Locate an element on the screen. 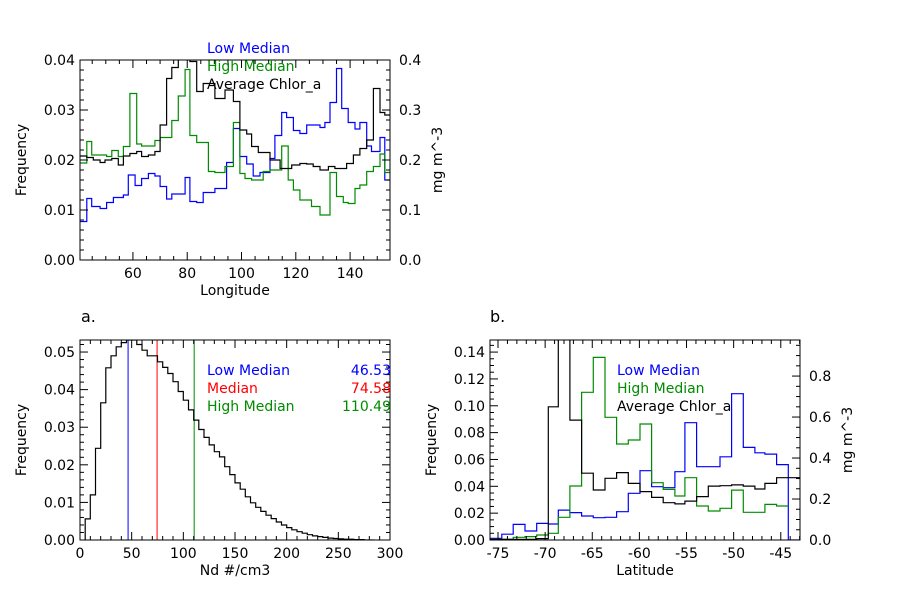  x-tick-label: -60 is located at coordinates (639, 554).